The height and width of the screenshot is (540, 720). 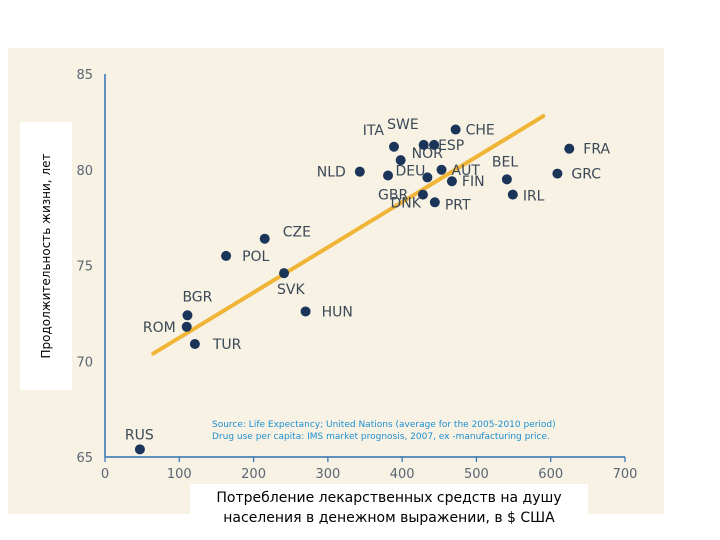 What do you see at coordinates (406, 204) in the screenshot?
I see `point-label-dnk: DNK` at bounding box center [406, 204].